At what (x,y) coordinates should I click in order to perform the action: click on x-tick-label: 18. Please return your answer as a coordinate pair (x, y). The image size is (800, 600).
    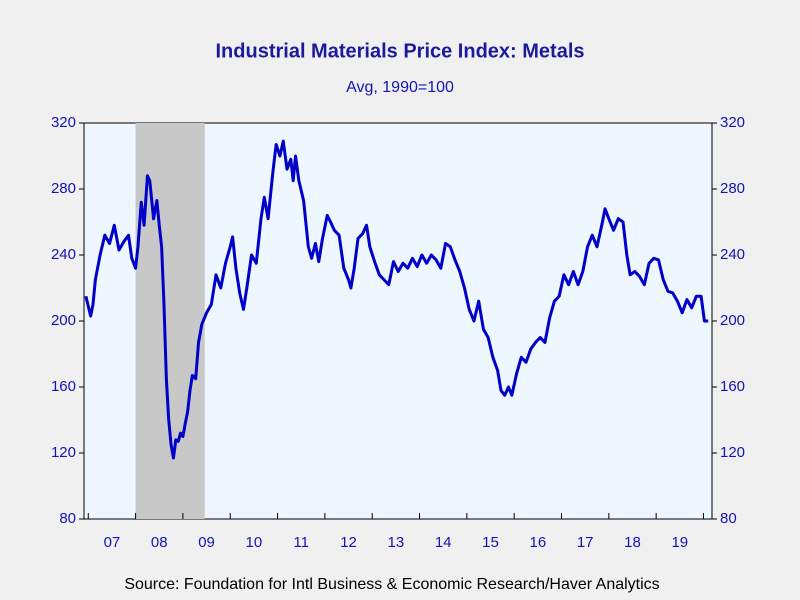
    Looking at the image, I should click on (632, 542).